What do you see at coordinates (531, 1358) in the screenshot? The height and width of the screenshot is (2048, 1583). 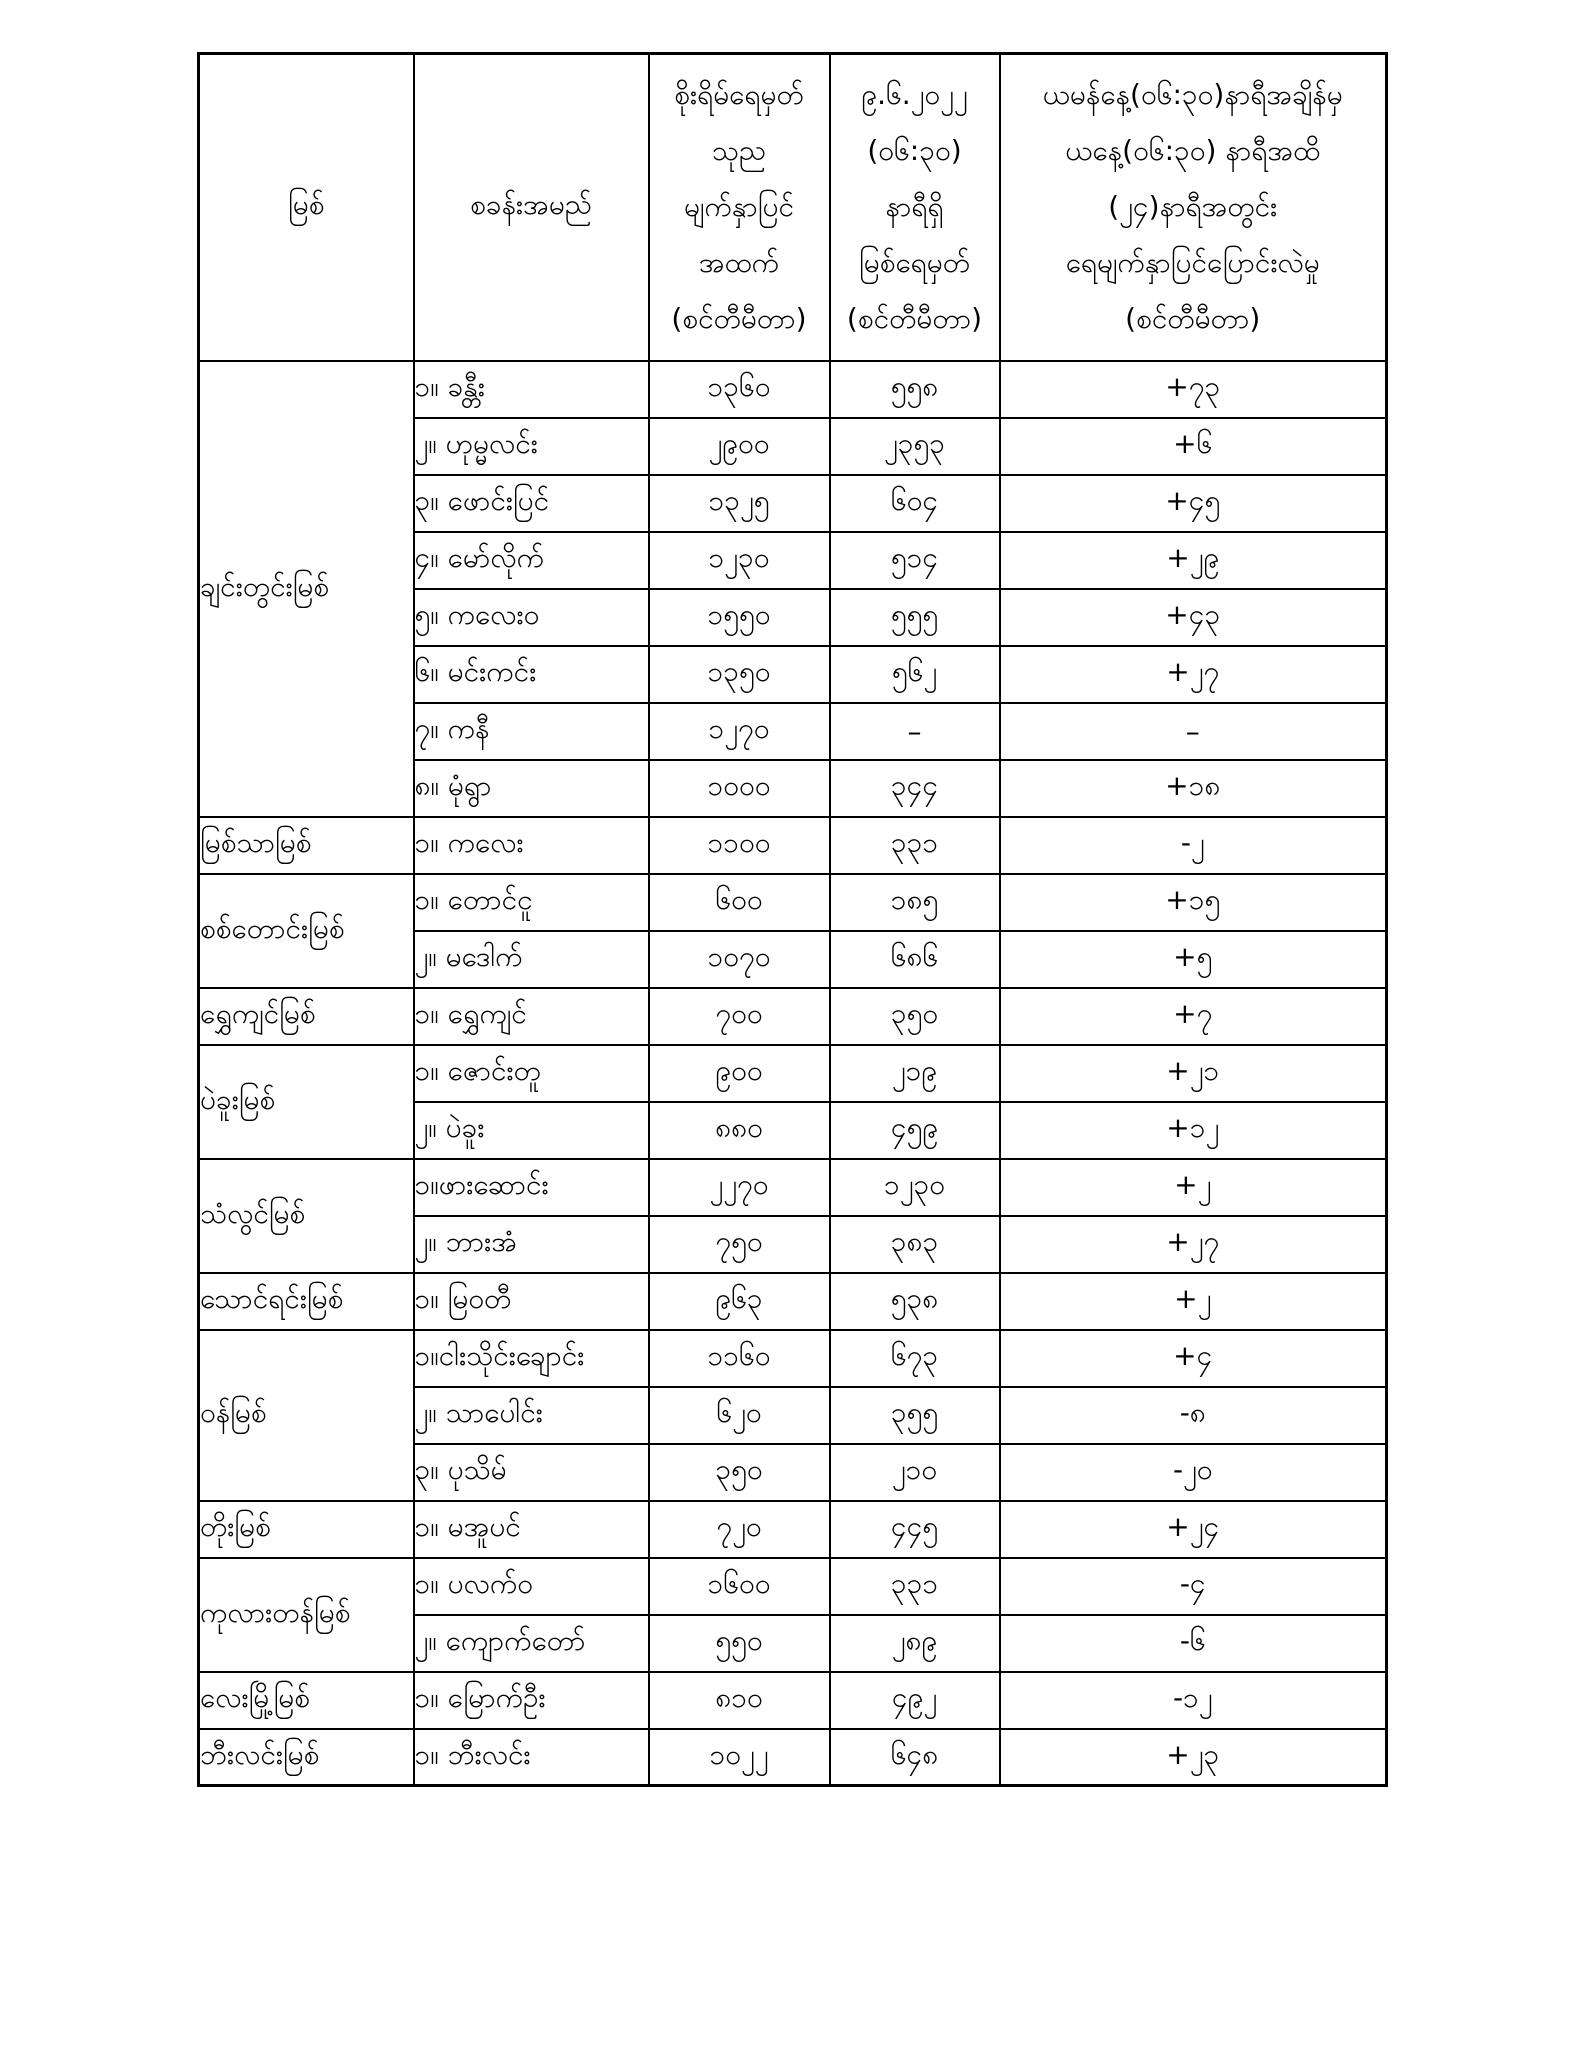 I see `station-cell: ၁။ငါးသိုင်းချောင်း` at bounding box center [531, 1358].